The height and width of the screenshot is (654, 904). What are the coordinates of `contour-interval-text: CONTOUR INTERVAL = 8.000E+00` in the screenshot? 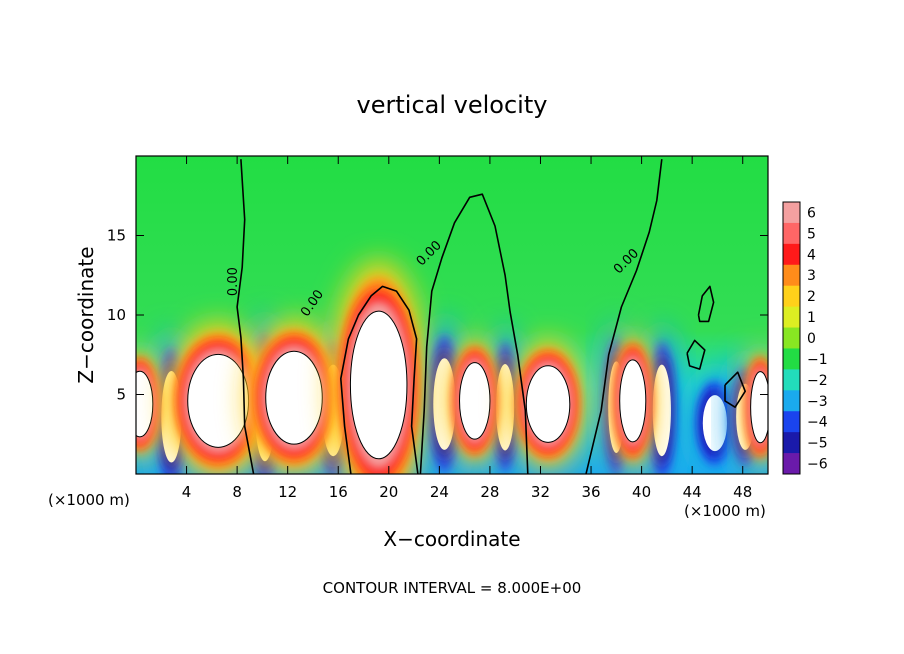 It's located at (452, 588).